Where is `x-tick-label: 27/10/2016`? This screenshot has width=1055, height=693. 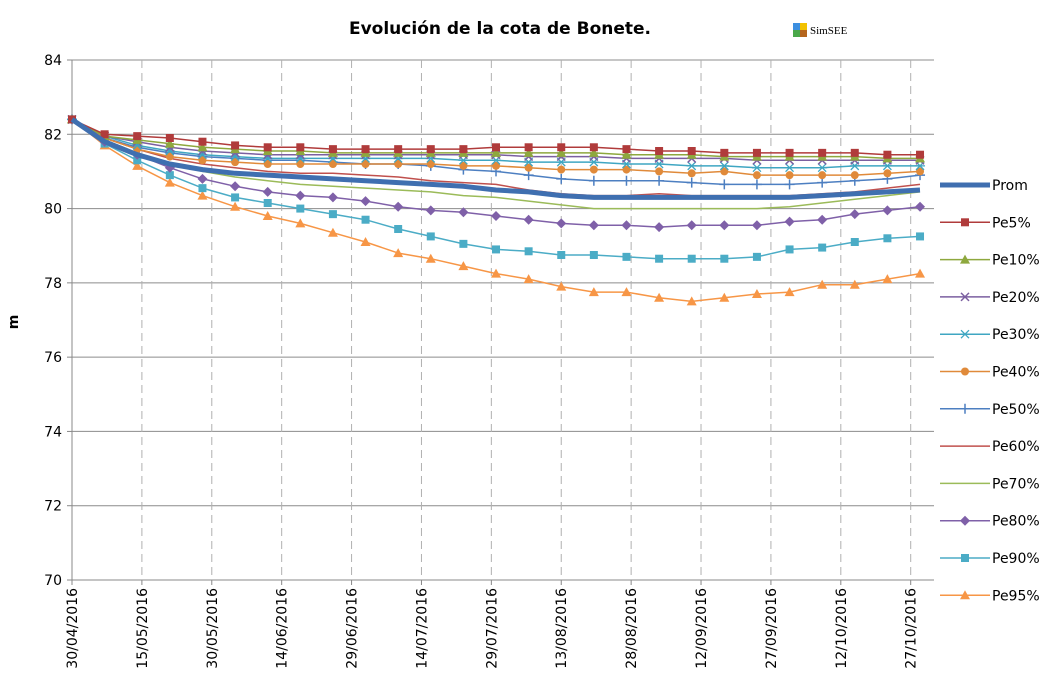 x-tick-label: 27/10/2016 is located at coordinates (912, 628).